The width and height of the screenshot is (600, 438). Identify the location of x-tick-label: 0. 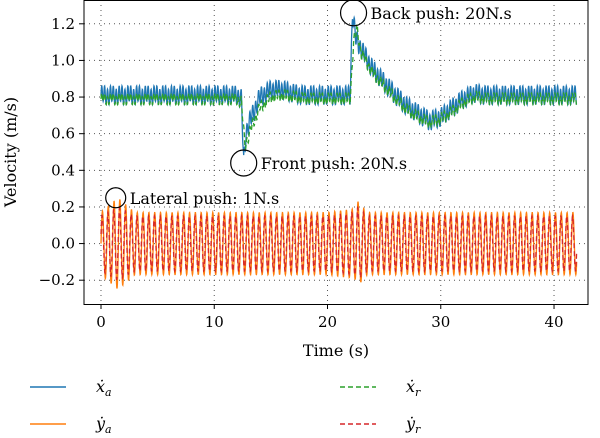
(101, 322).